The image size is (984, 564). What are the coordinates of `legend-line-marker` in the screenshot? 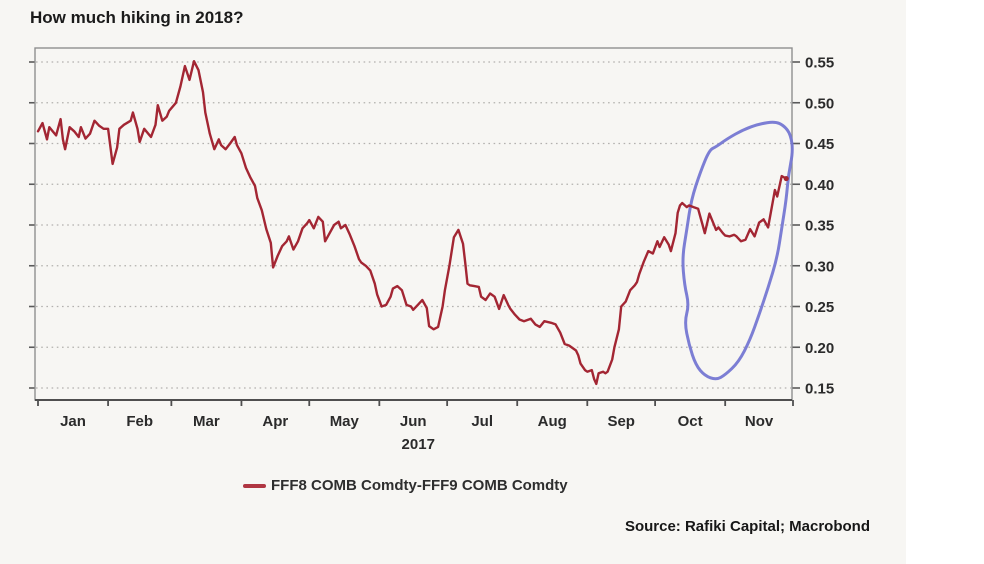 It's located at (254, 486).